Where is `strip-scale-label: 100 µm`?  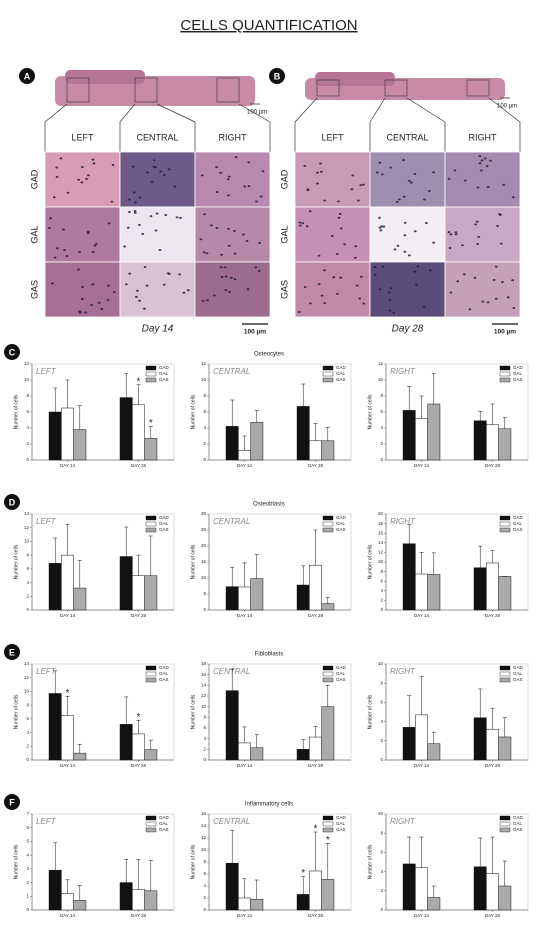
strip-scale-label: 100 µm is located at coordinates (257, 113).